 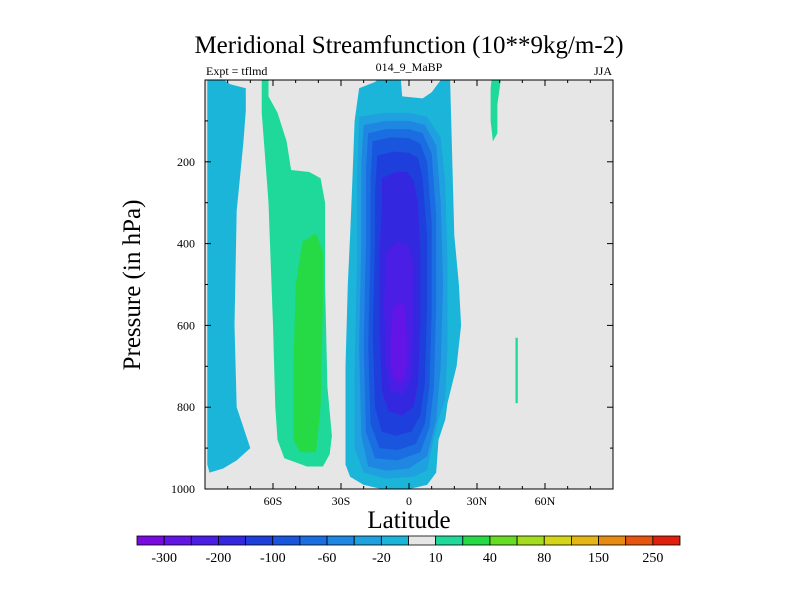 I want to click on y-tick-label: 600, so click(x=186, y=325).